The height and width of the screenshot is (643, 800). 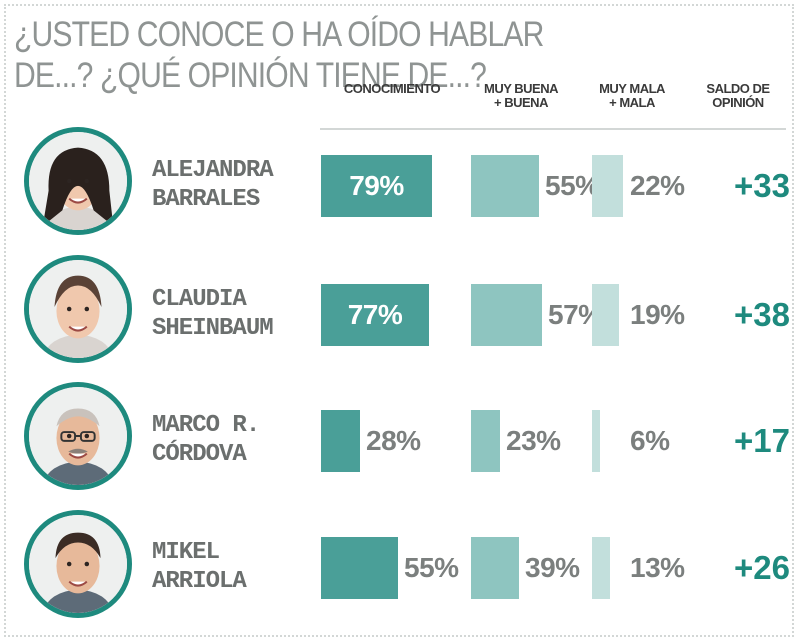 I want to click on value-label-conocimiento: 79%, so click(x=376, y=185).